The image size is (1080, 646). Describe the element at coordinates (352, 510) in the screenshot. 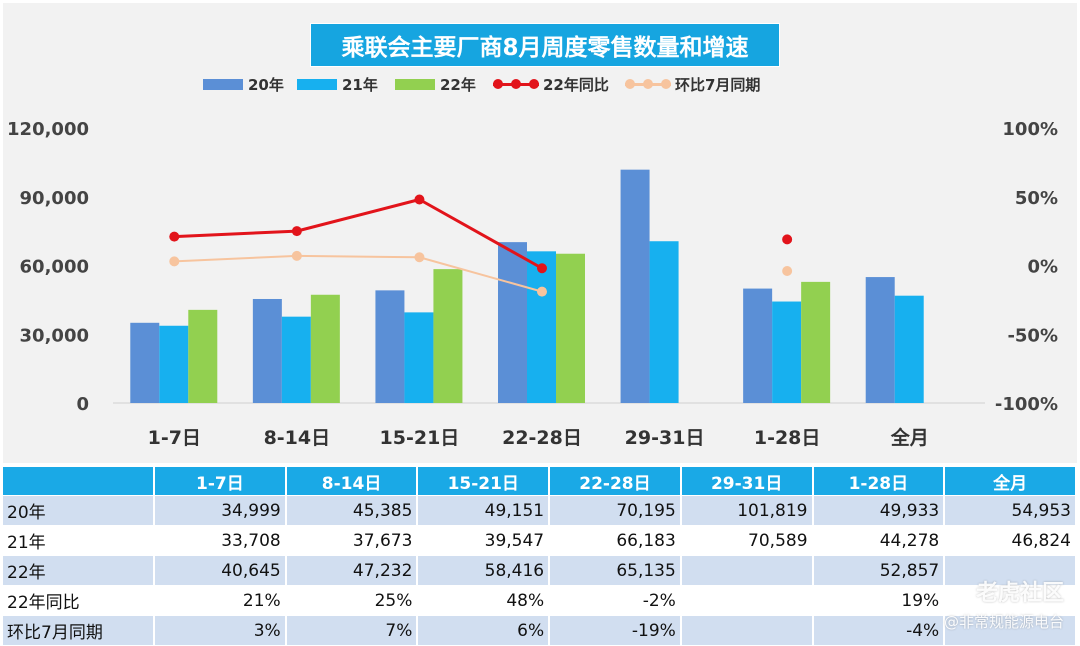

I see `table-cell: 45,385` at that location.